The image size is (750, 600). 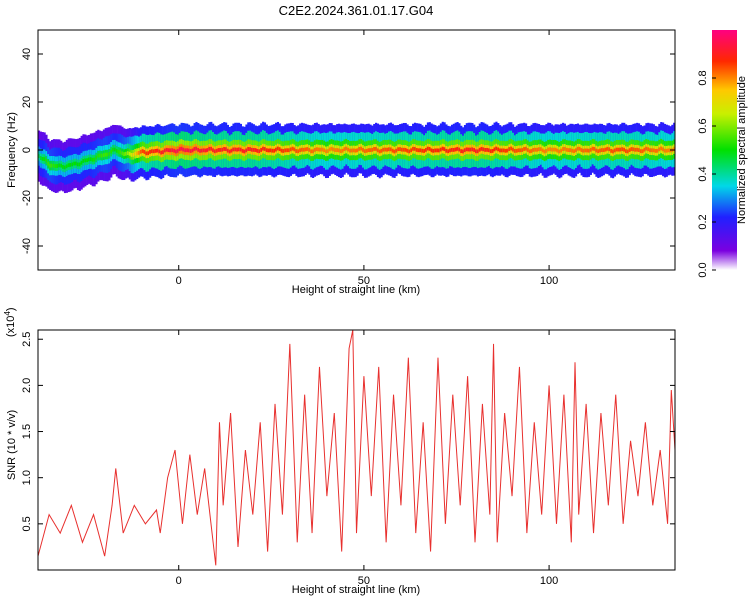 I want to click on colorbar-tick-label: 0.4, so click(x=703, y=173).